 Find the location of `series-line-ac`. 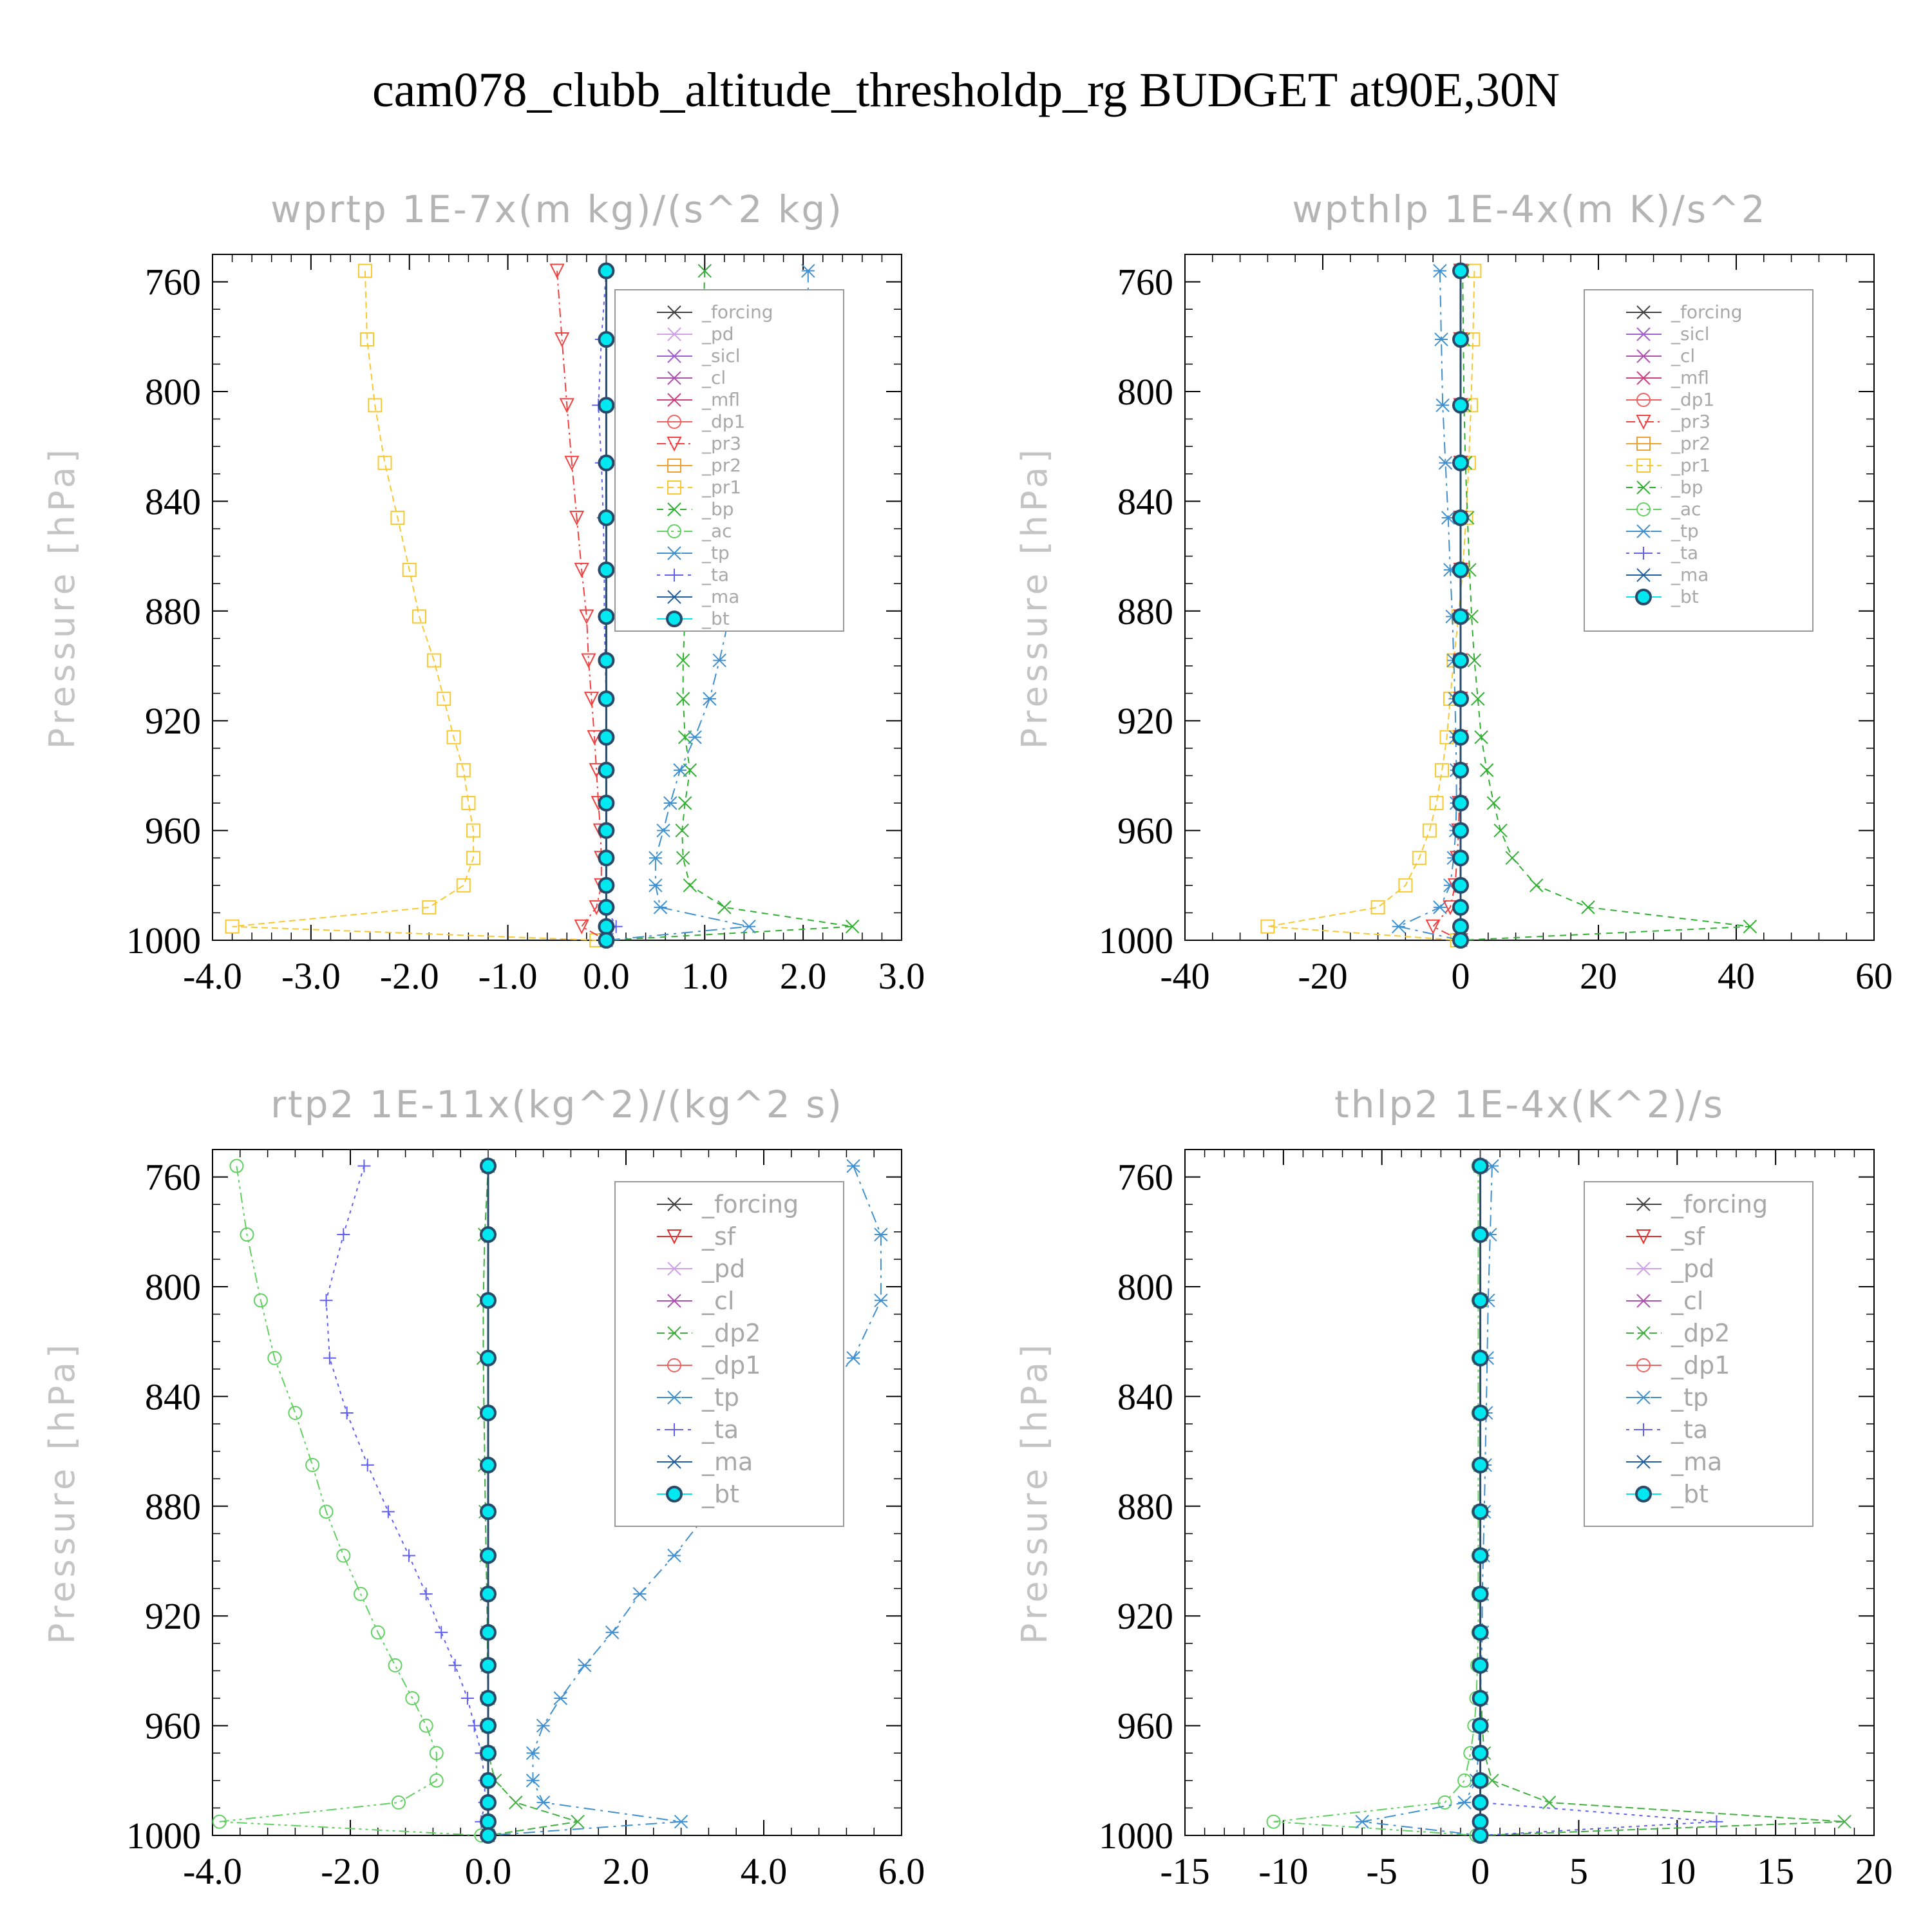

series-line-ac is located at coordinates (350, 1501).